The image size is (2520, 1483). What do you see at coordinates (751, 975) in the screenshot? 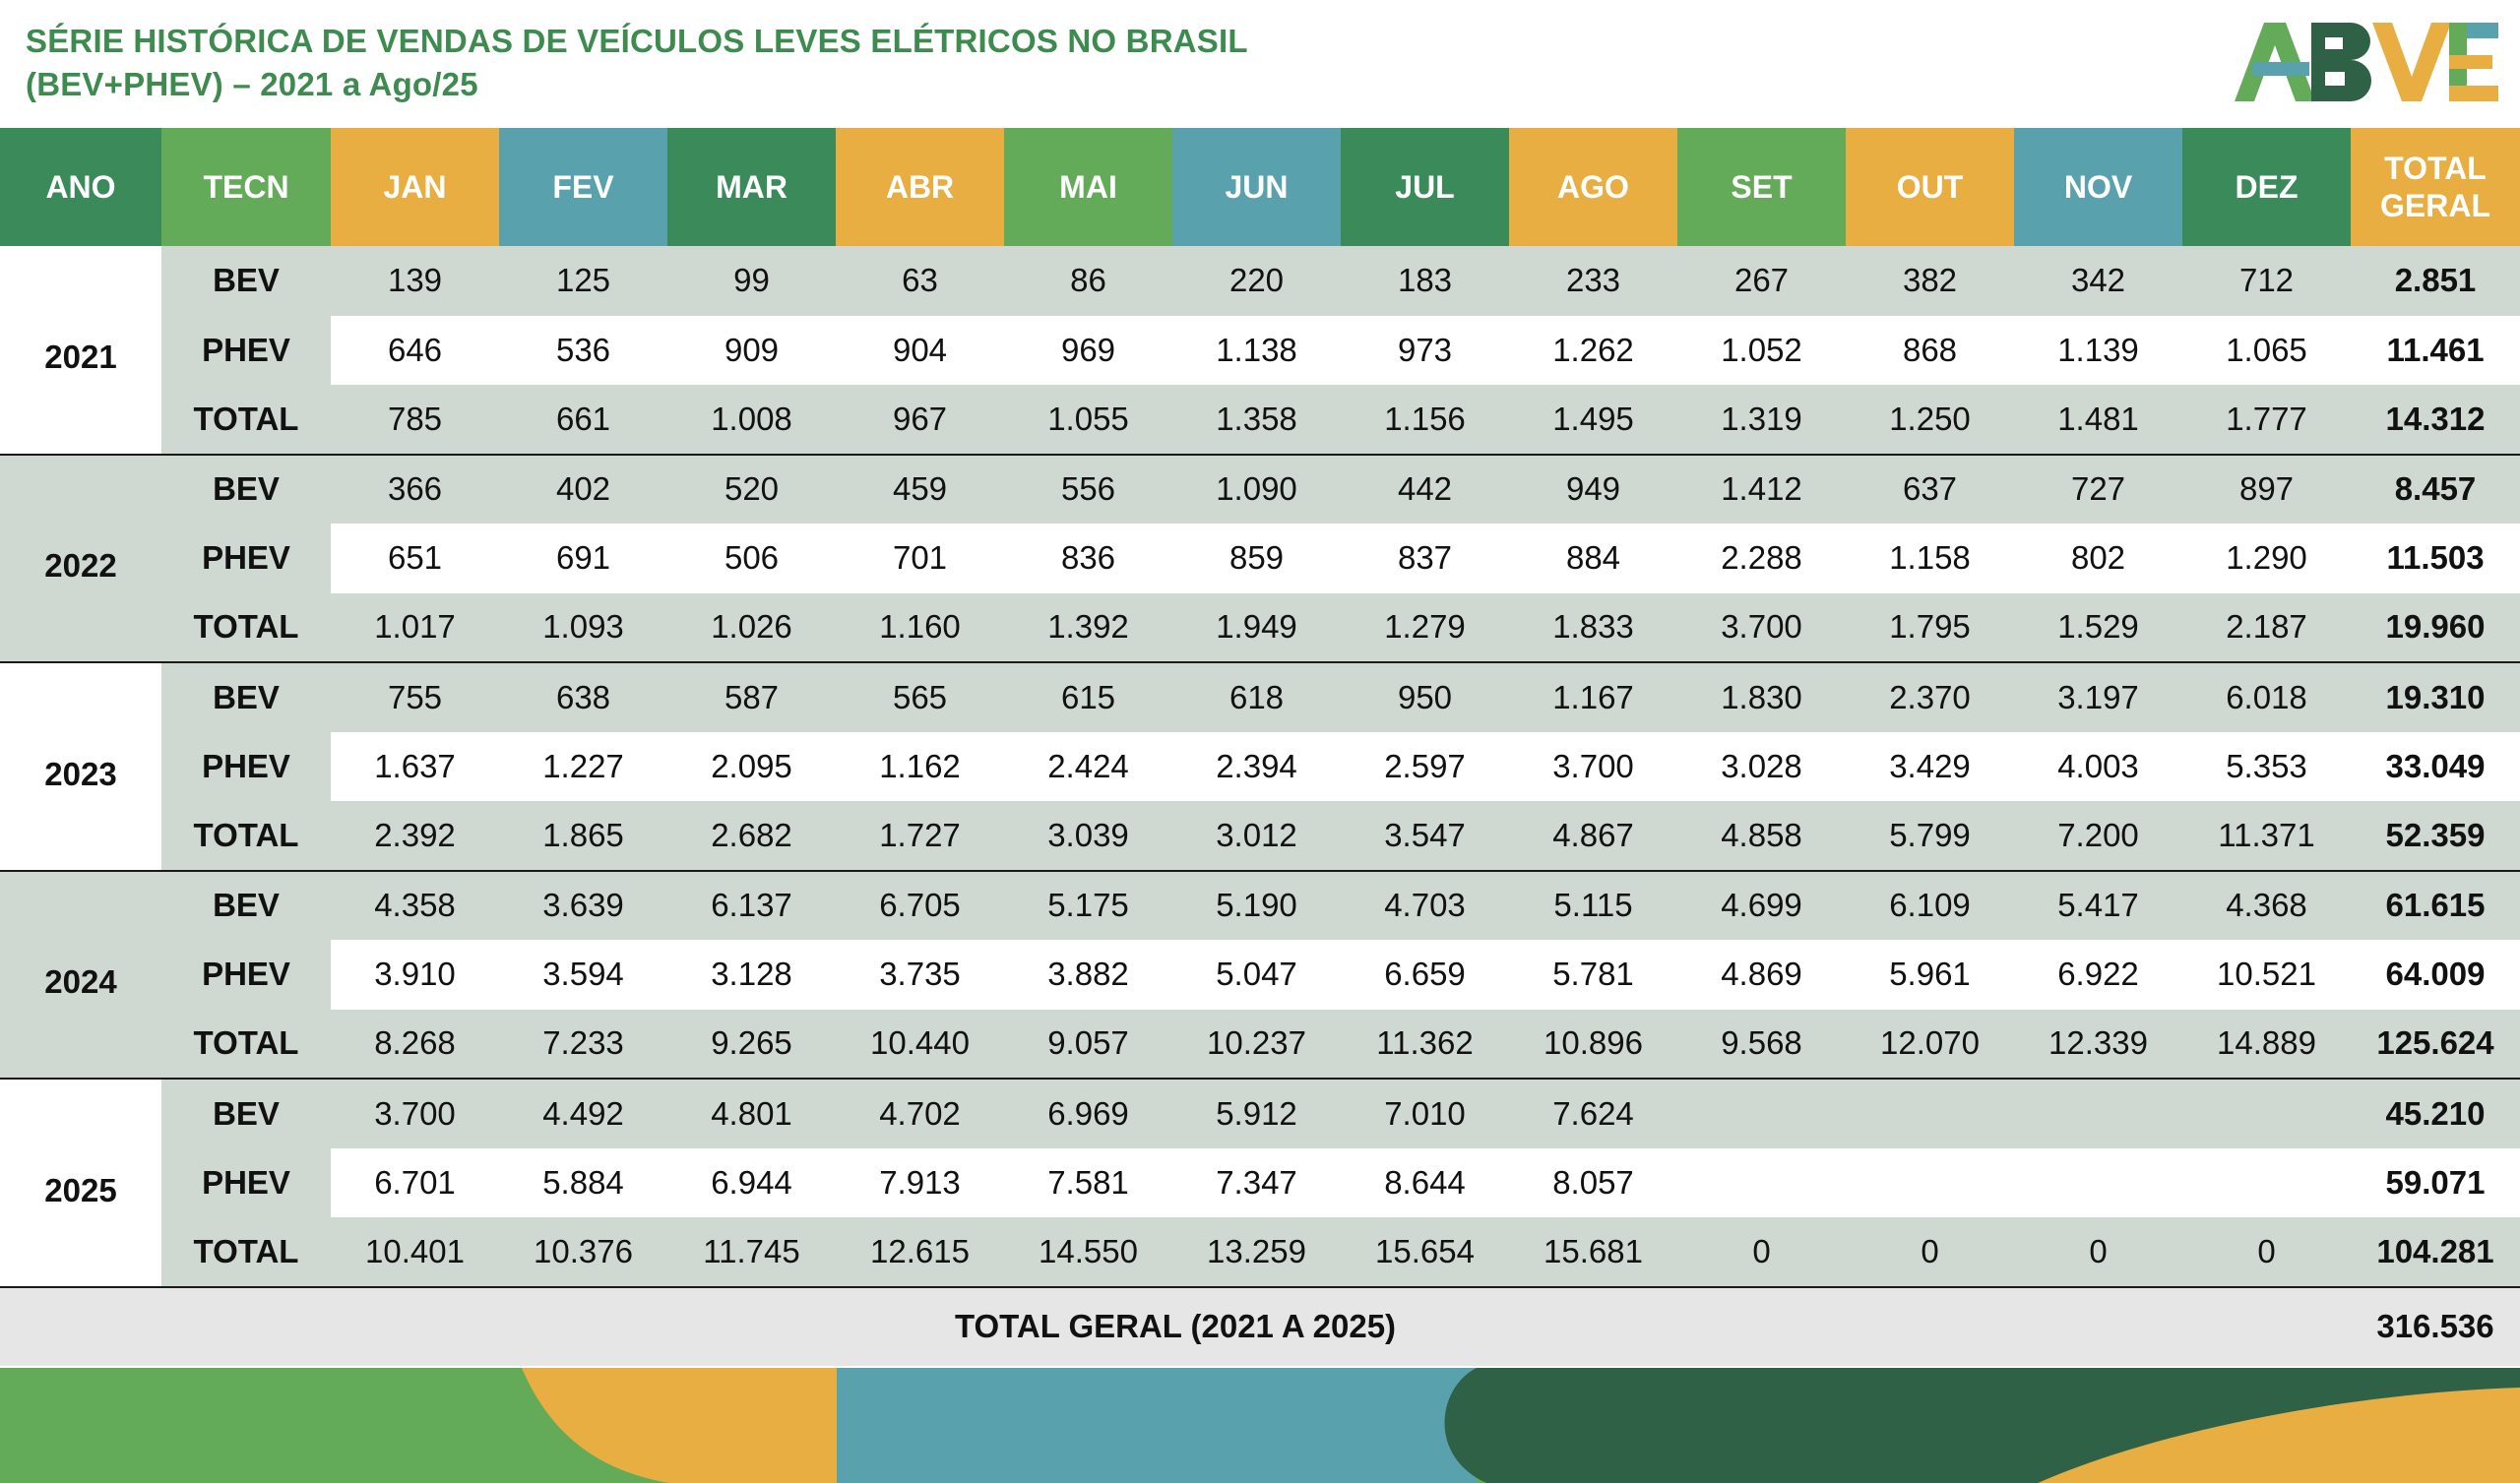
I see `month-value-cell: 3.128` at bounding box center [751, 975].